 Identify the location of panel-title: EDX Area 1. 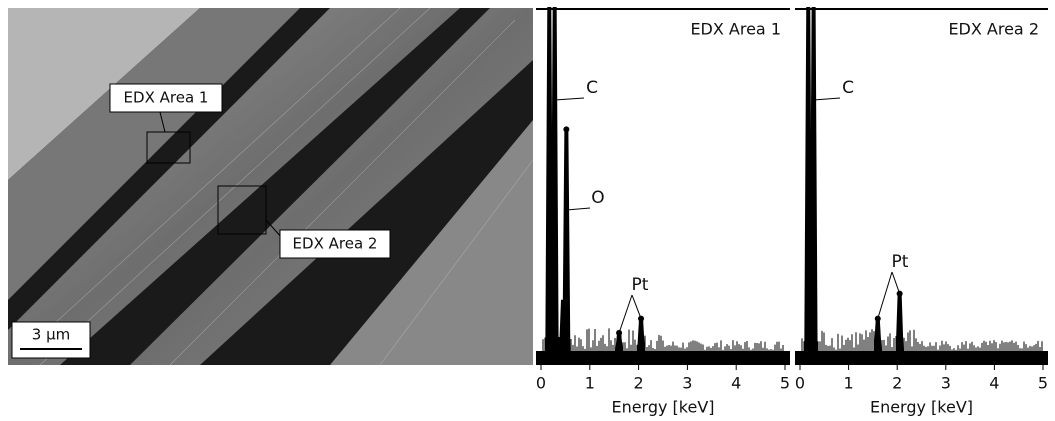
(735, 29).